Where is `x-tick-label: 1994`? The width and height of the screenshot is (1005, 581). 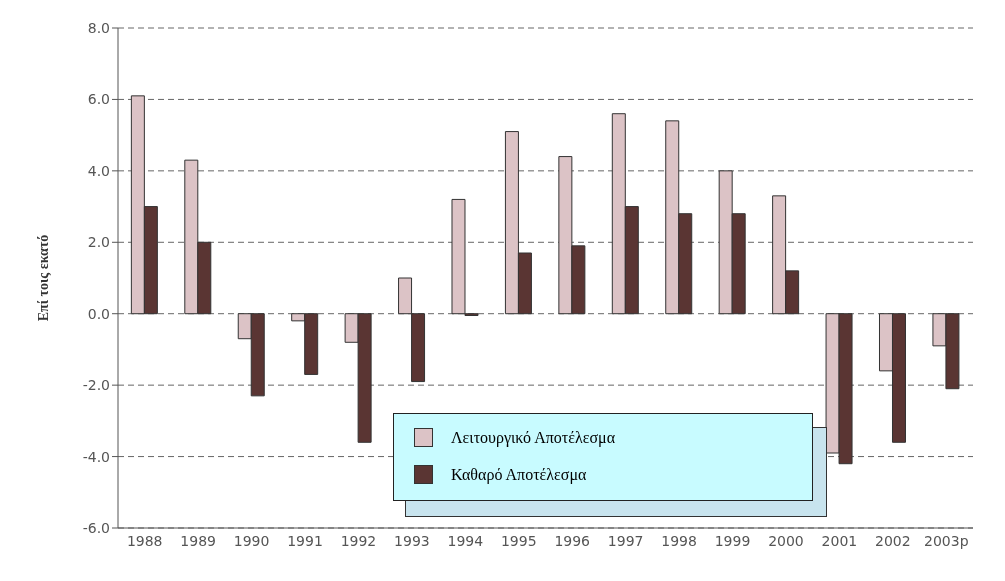 x-tick-label: 1994 is located at coordinates (465, 540).